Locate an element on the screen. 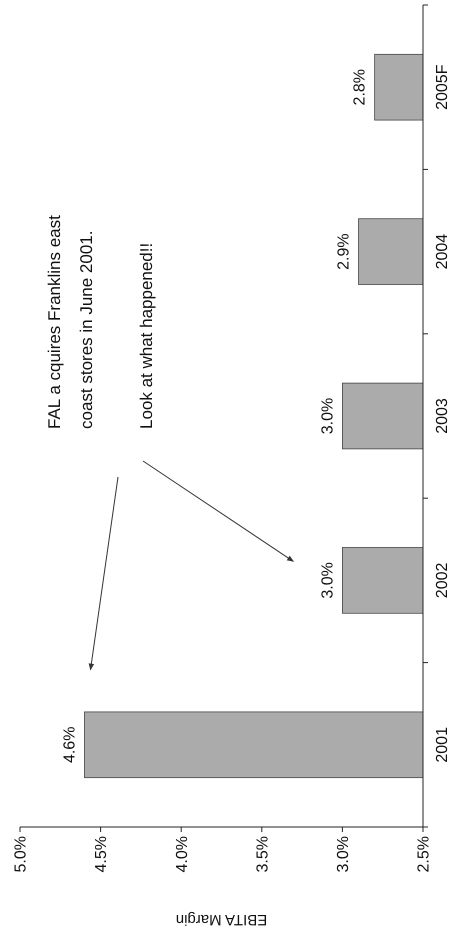 The width and height of the screenshot is (464, 939). x-tick-label: 2.5% is located at coordinates (424, 854).